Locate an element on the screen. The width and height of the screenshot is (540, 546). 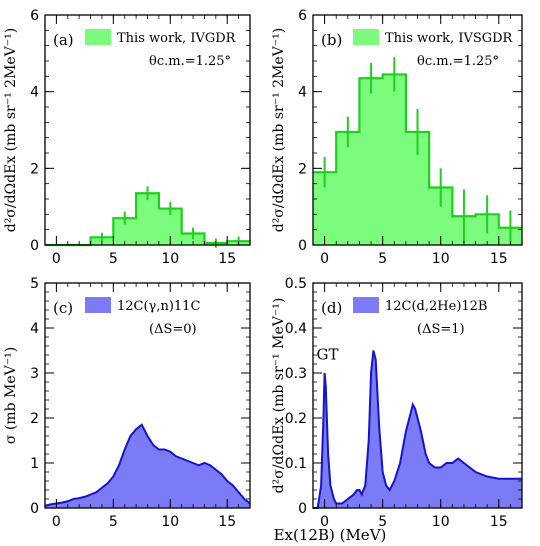
y-tick-label: 0.1 is located at coordinates (296, 464).